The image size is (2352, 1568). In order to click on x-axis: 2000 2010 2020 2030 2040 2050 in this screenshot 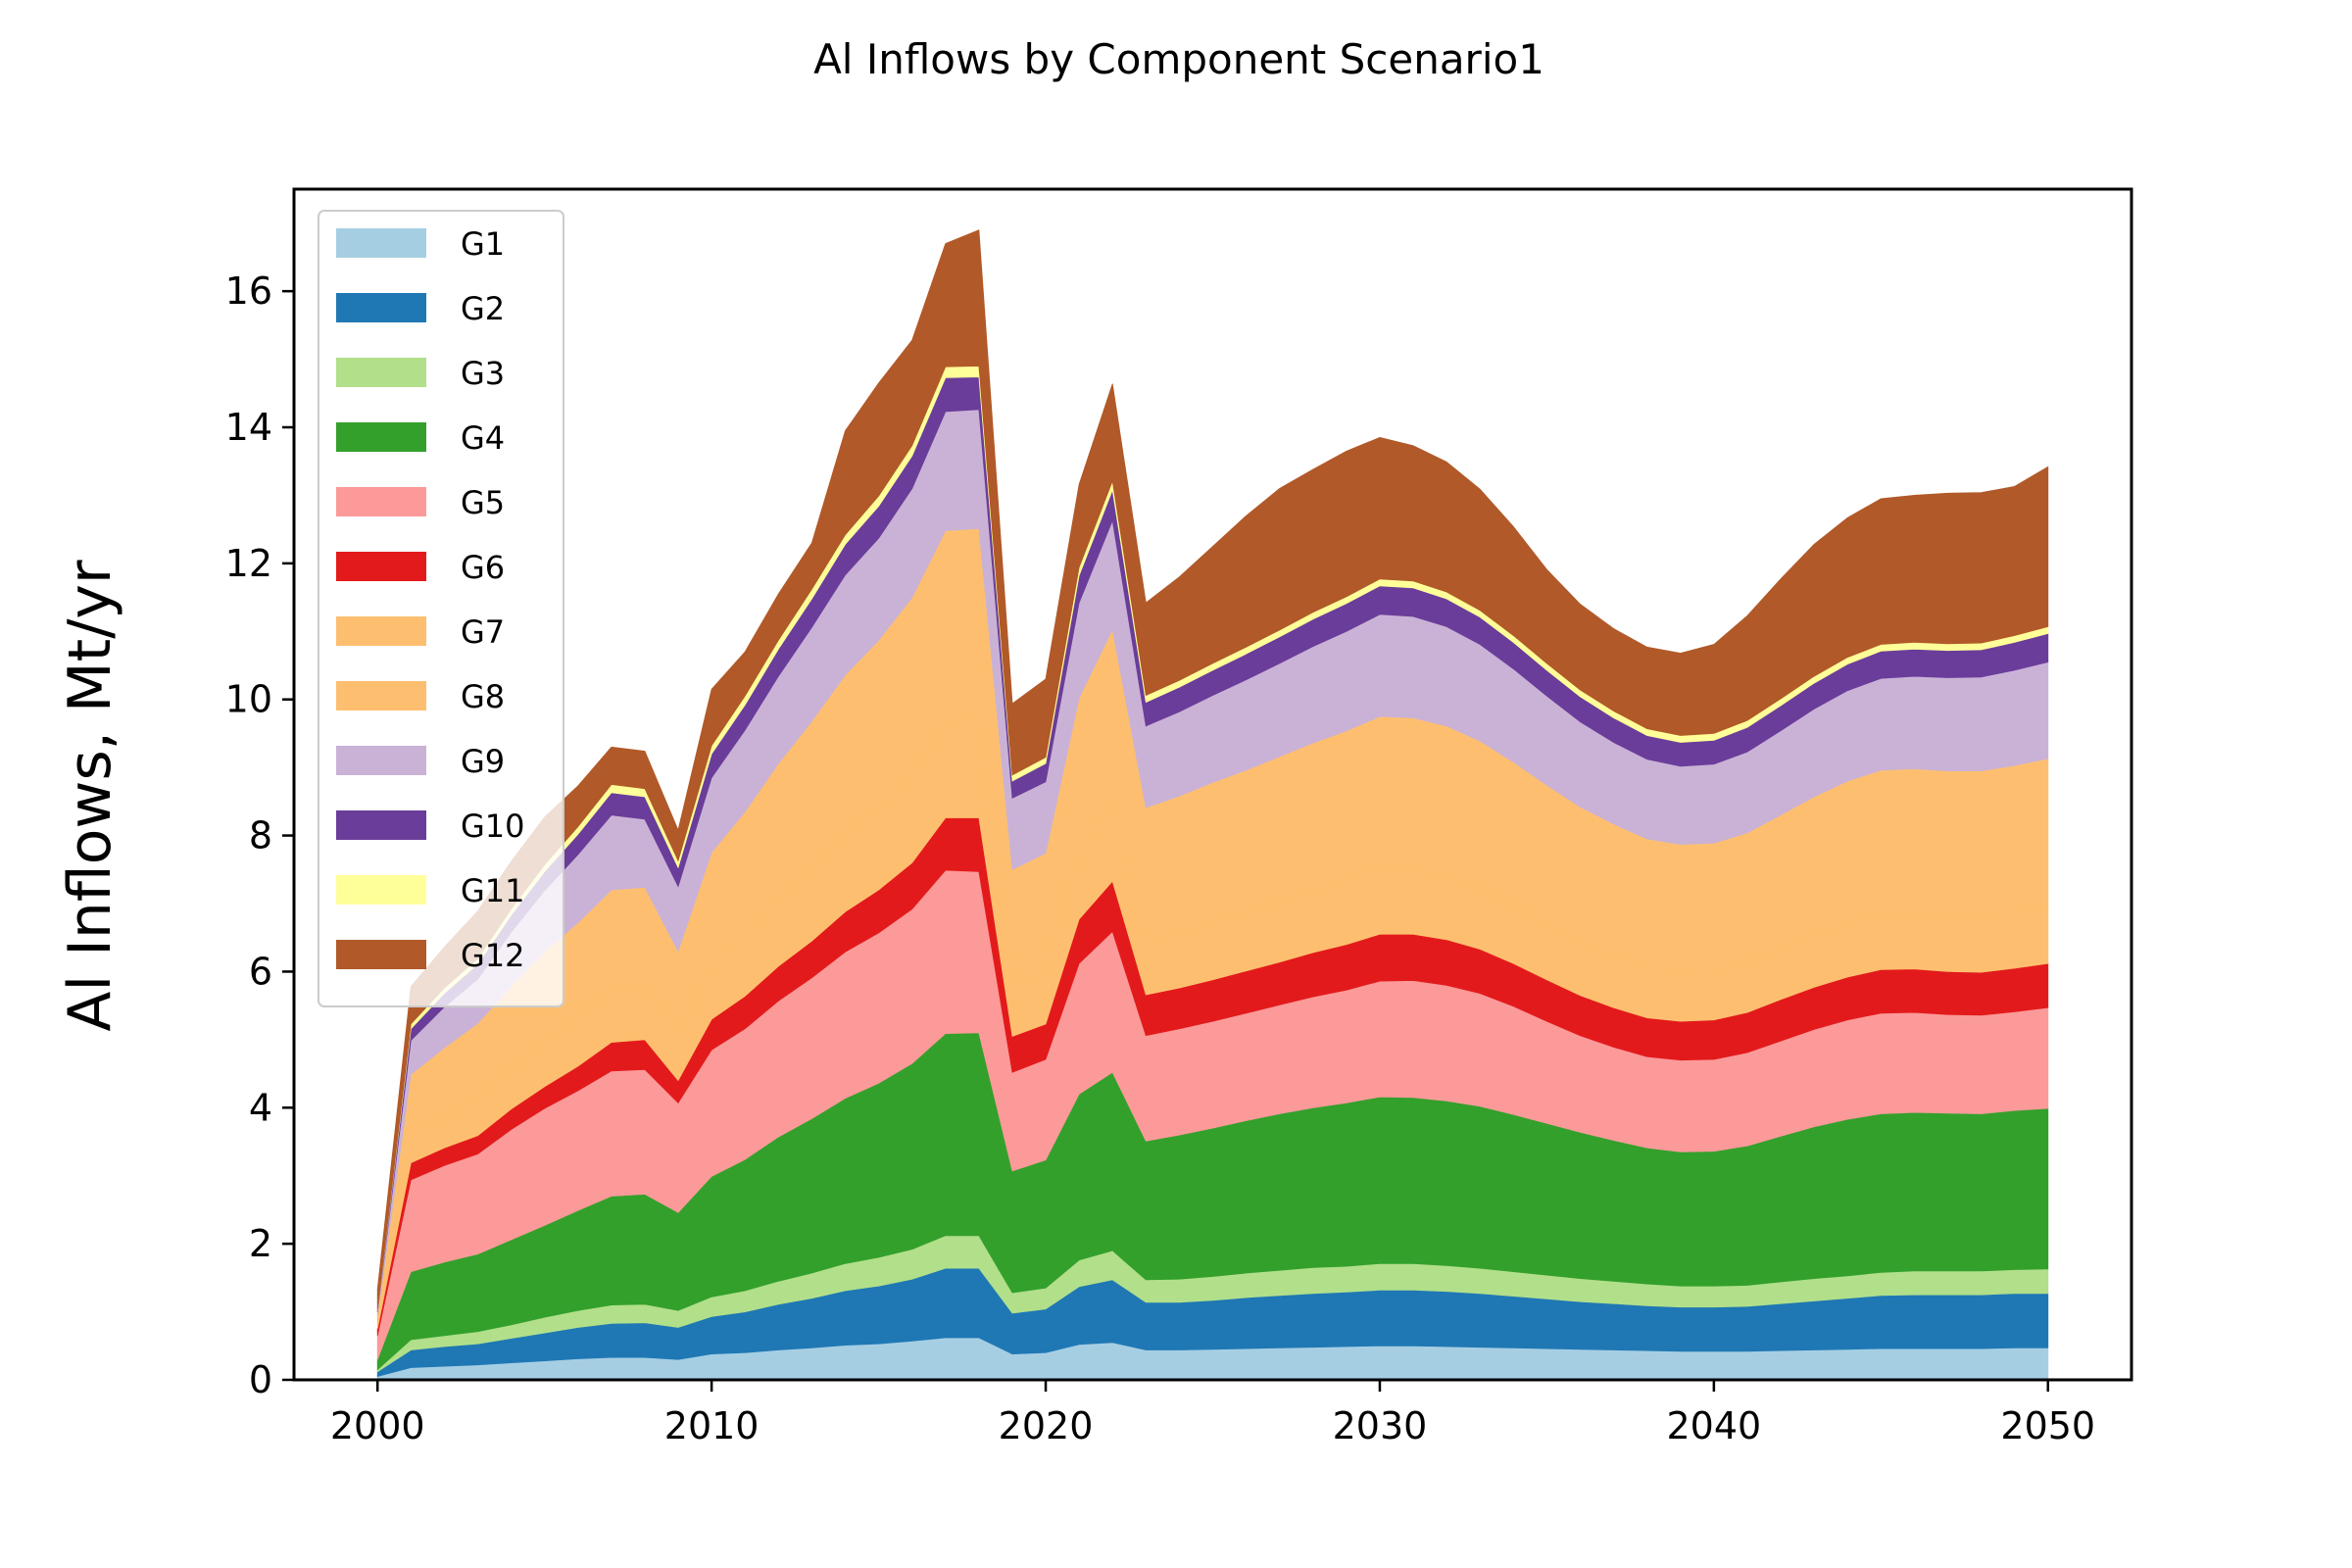, I will do `click(1212, 1413)`.